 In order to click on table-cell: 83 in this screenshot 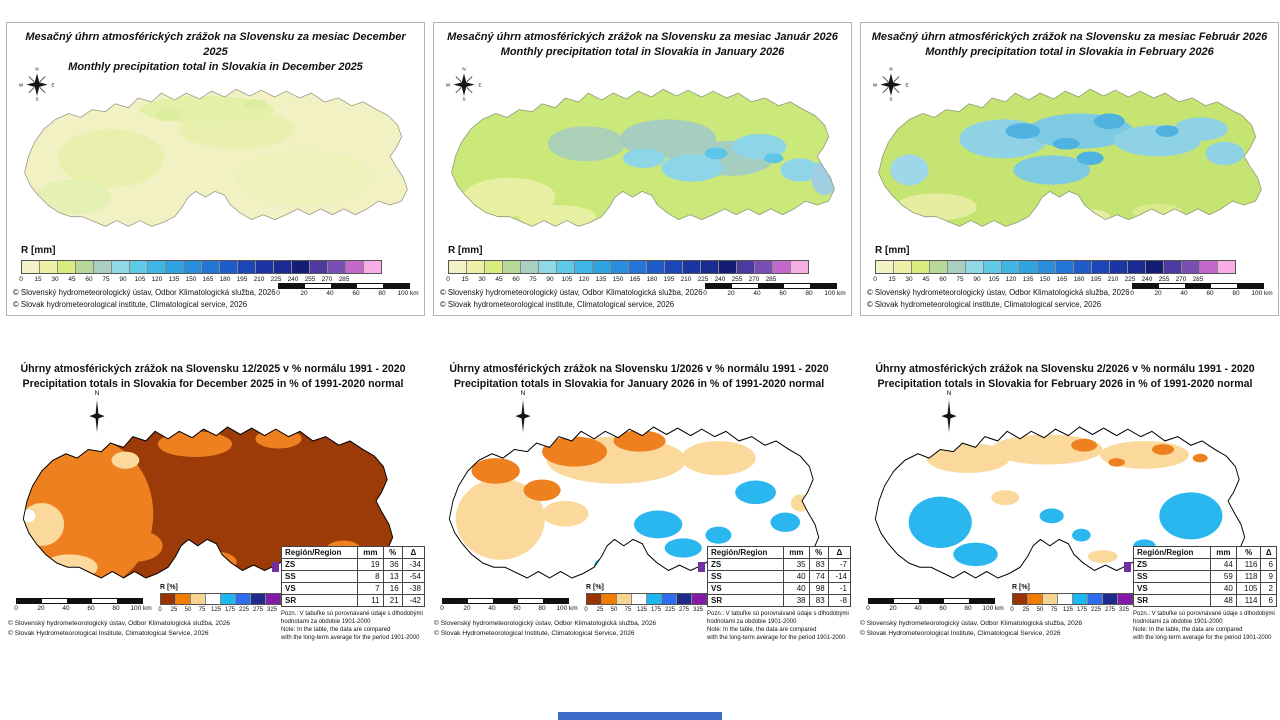, I will do `click(818, 564)`.